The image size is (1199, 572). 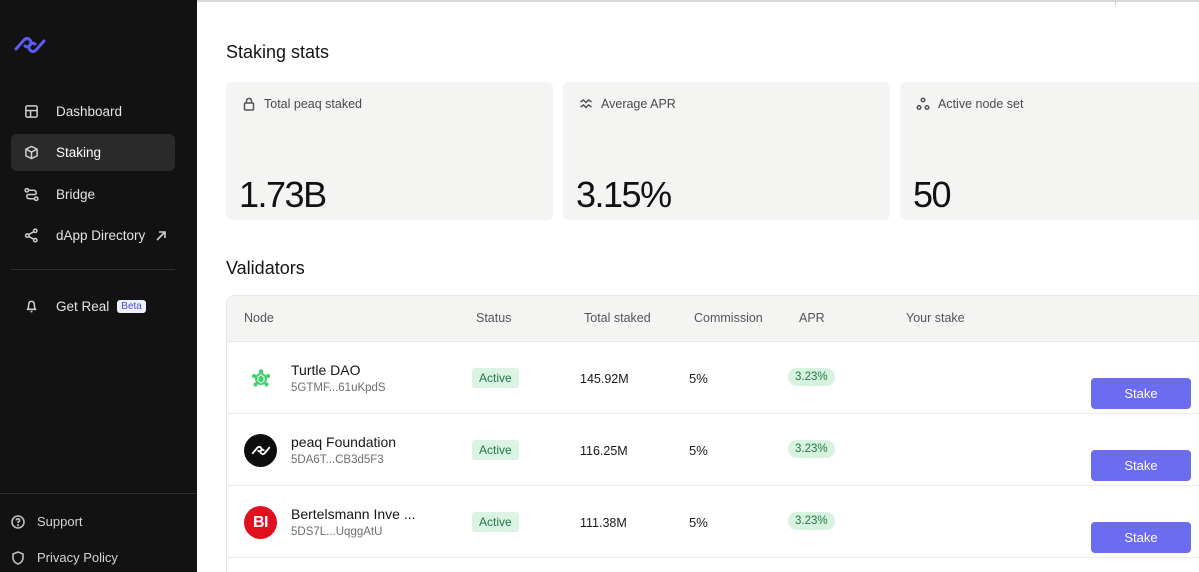 What do you see at coordinates (260, 522) in the screenshot?
I see `bi-logo-icon: BI` at bounding box center [260, 522].